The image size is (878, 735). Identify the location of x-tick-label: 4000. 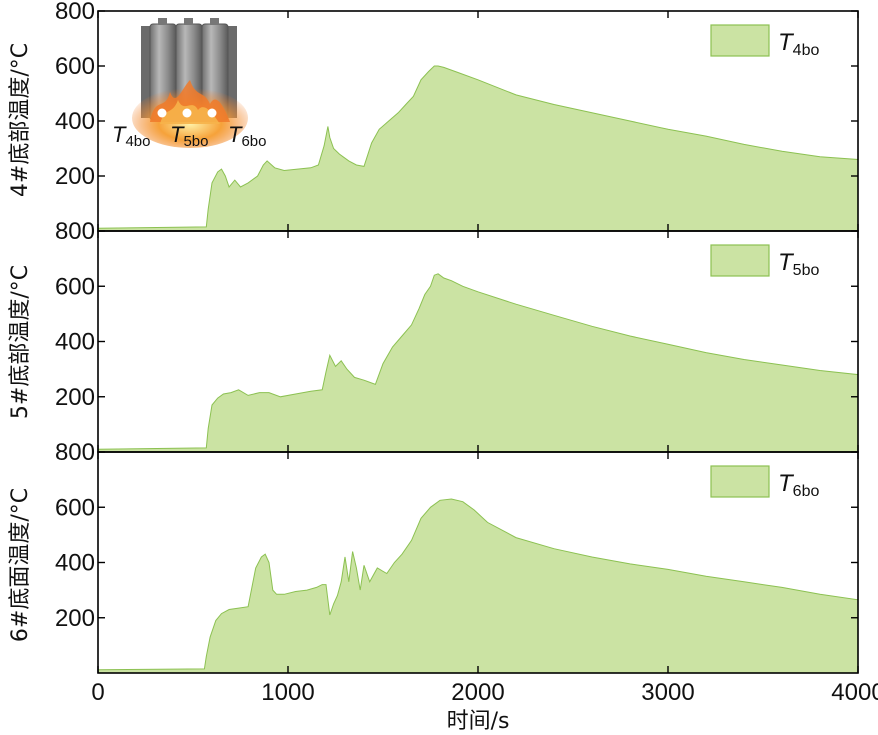
(854, 692).